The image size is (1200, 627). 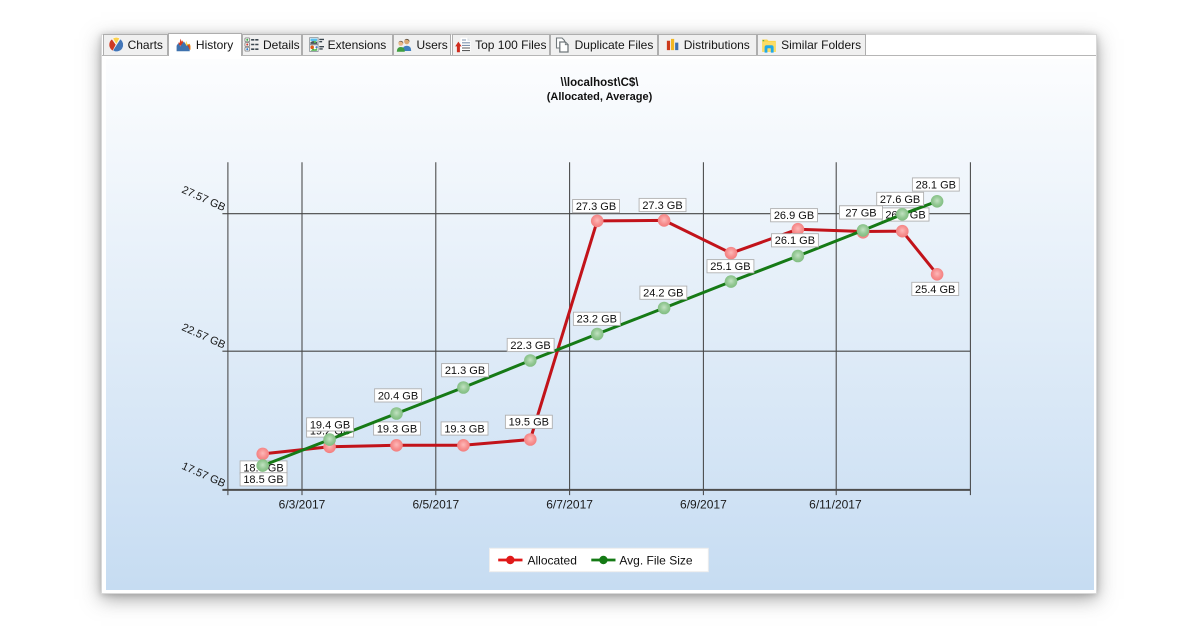 What do you see at coordinates (529, 422) in the screenshot?
I see `svg-text: 19.5 GB` at bounding box center [529, 422].